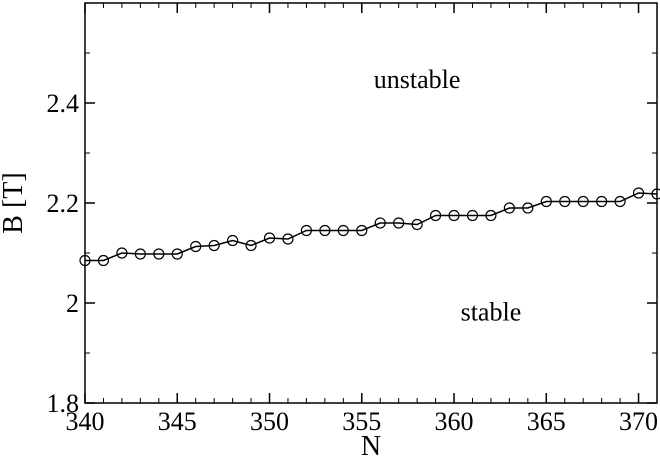  Describe the element at coordinates (417, 79) in the screenshot. I see `region-annotation: unstable` at that location.